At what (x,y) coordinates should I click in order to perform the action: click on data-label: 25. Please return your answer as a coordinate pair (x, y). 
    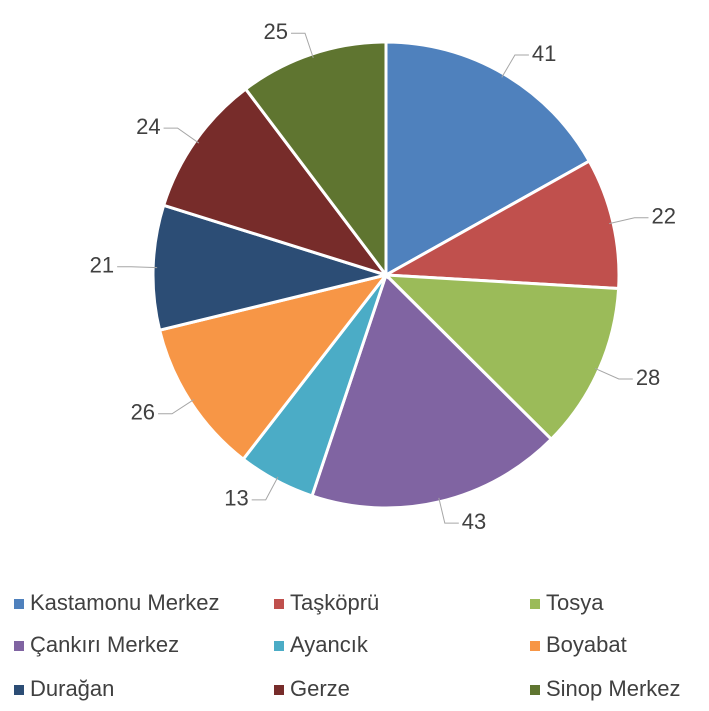
    Looking at the image, I should click on (276, 31).